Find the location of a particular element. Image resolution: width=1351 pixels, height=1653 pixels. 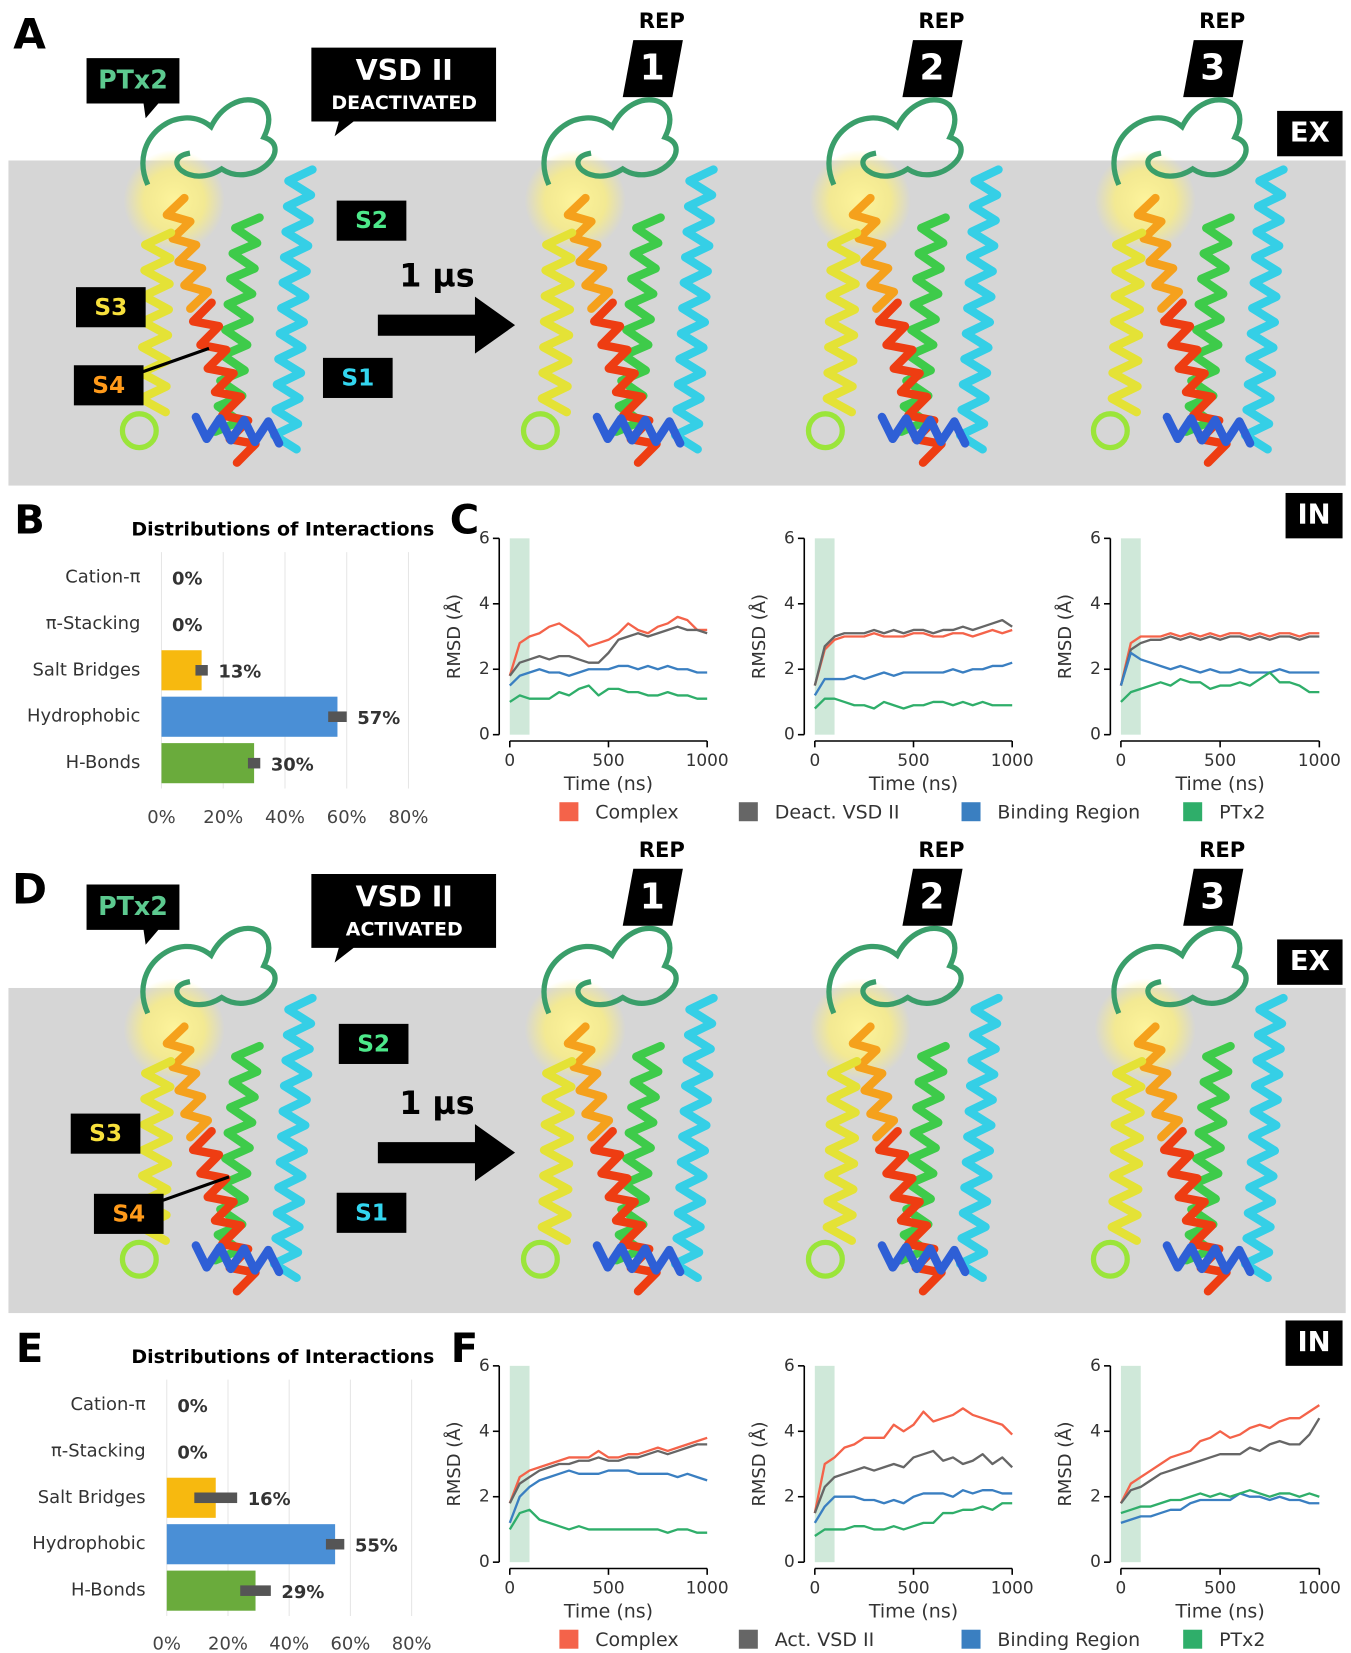

value-label: 0% is located at coordinates (192, 1452).